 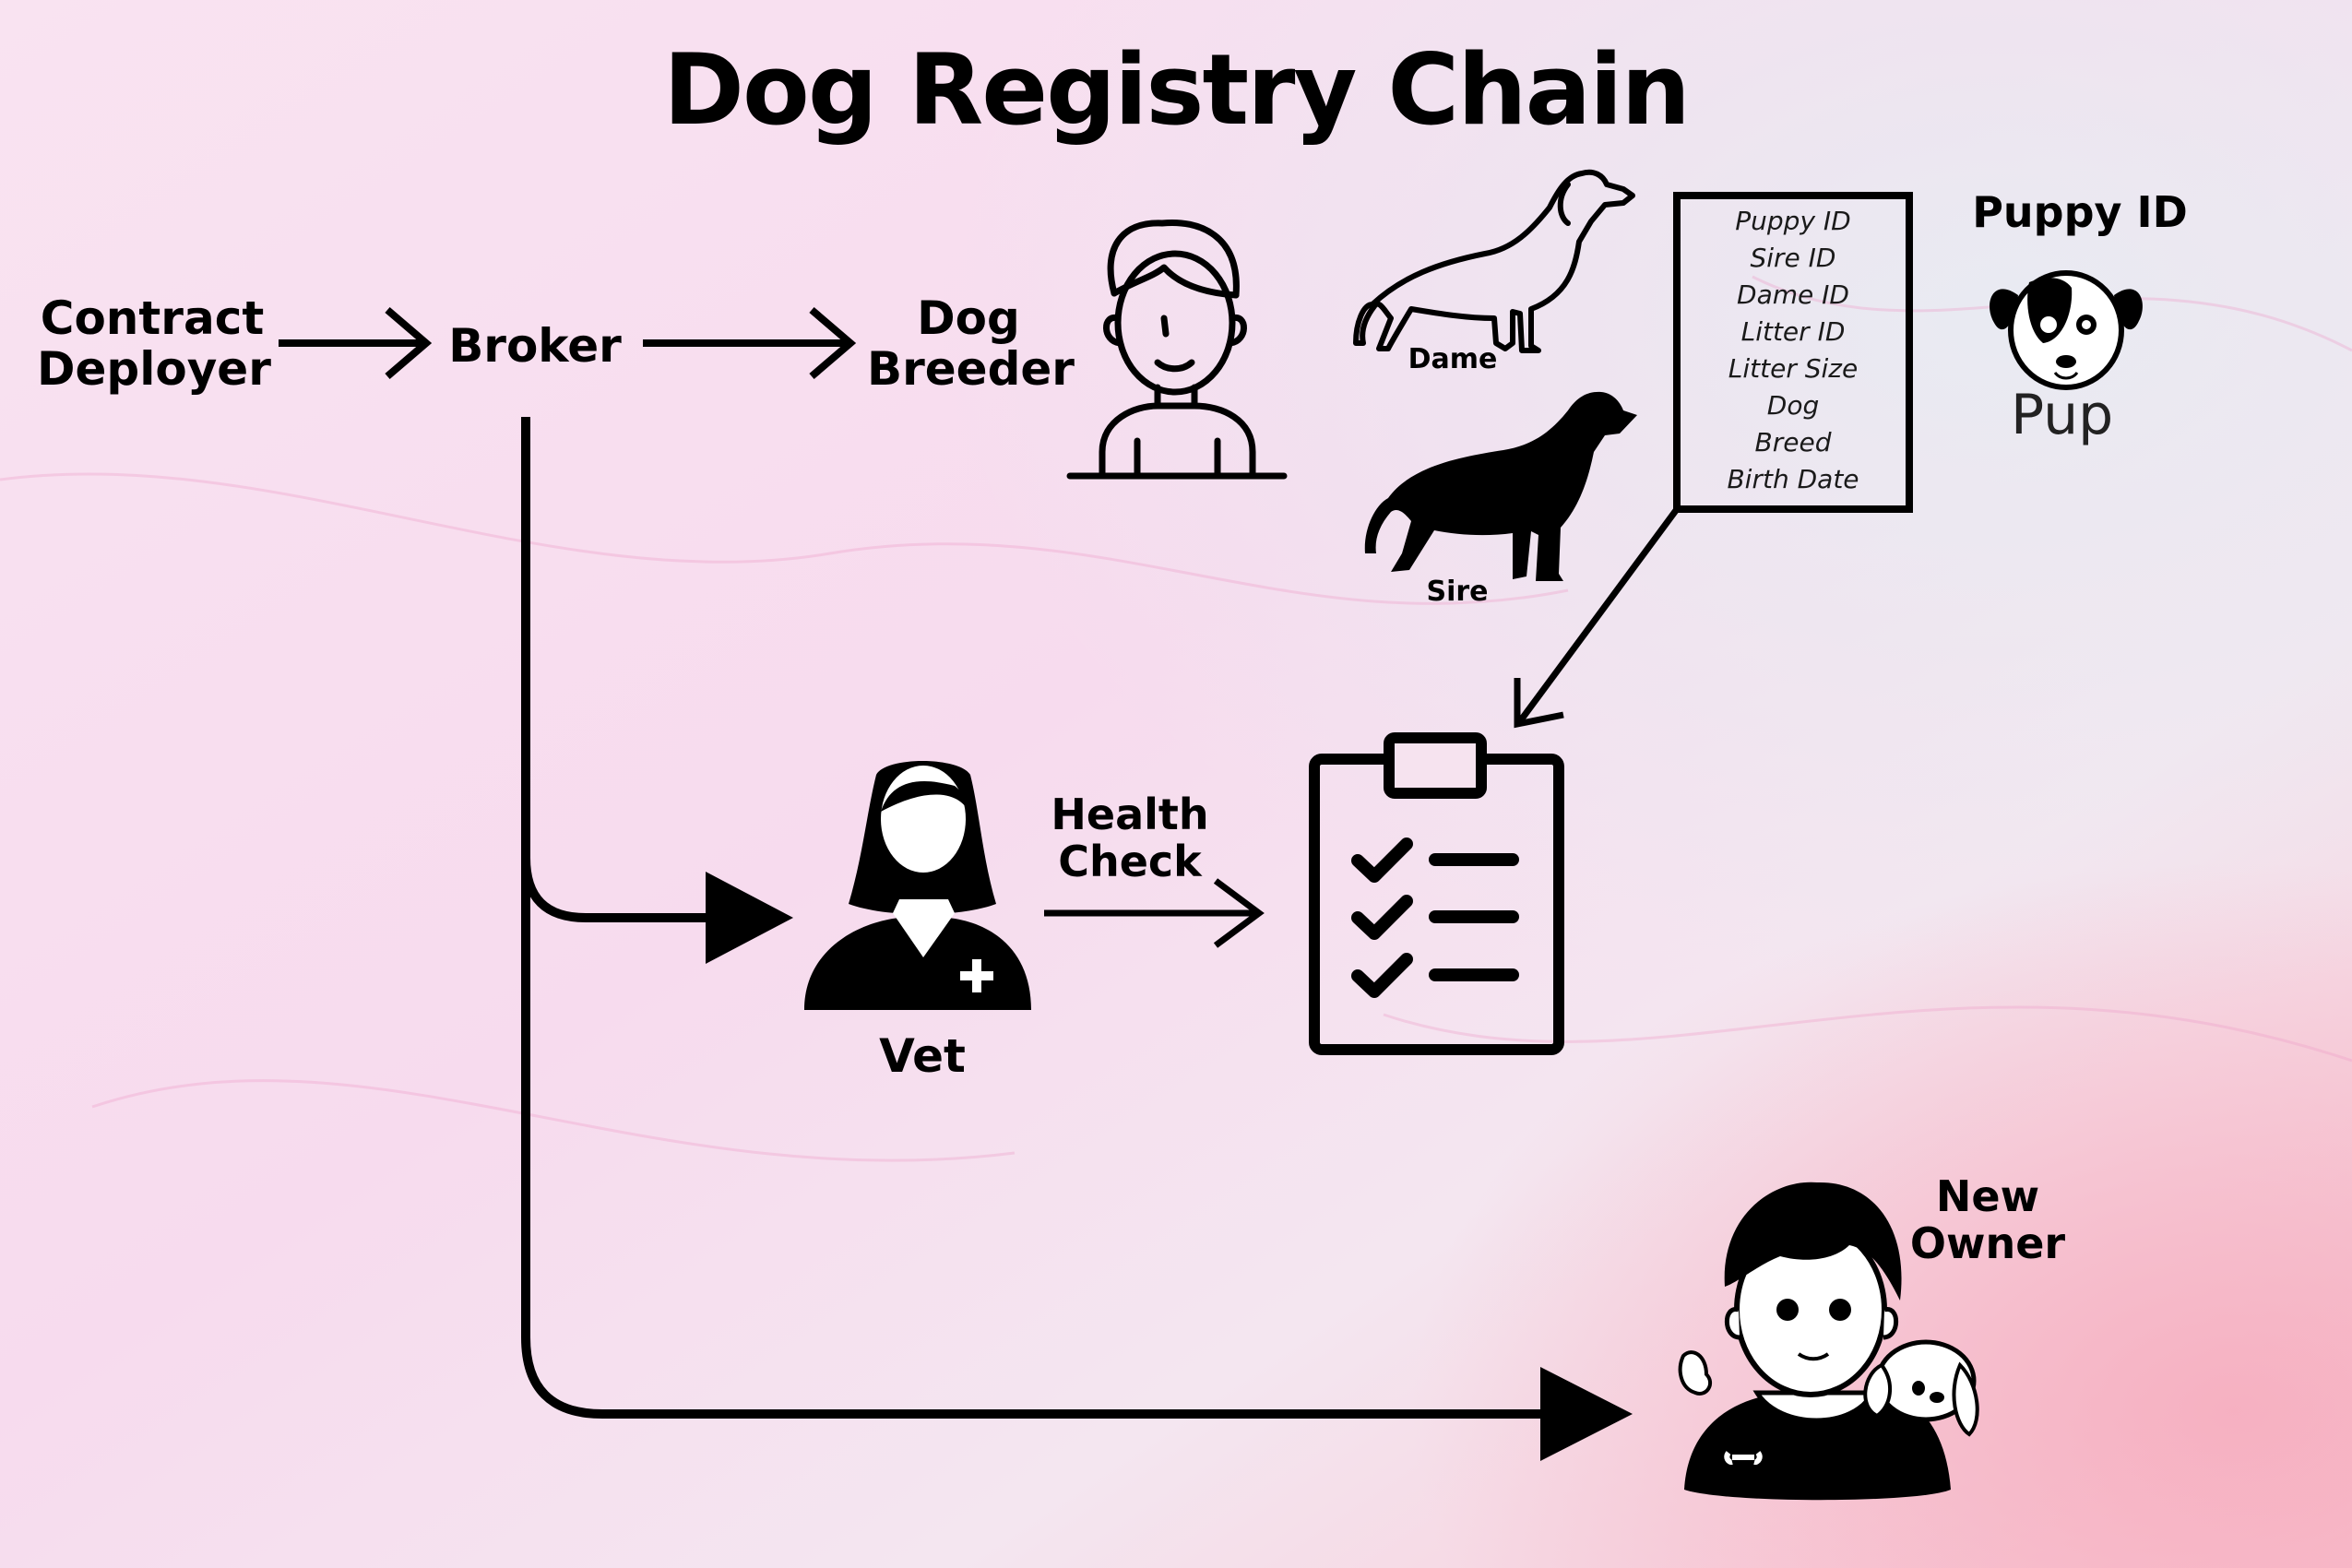 I want to click on node-broker: Broker, so click(x=535, y=346).